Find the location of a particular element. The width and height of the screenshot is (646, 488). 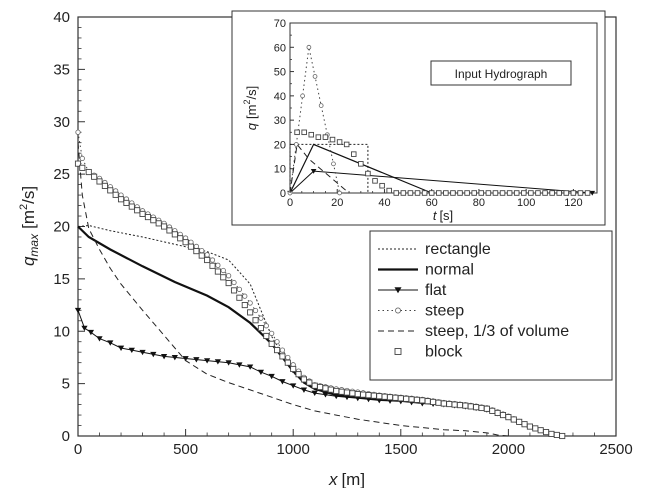

main-x-tick-label-5: 2500 is located at coordinates (615, 449).